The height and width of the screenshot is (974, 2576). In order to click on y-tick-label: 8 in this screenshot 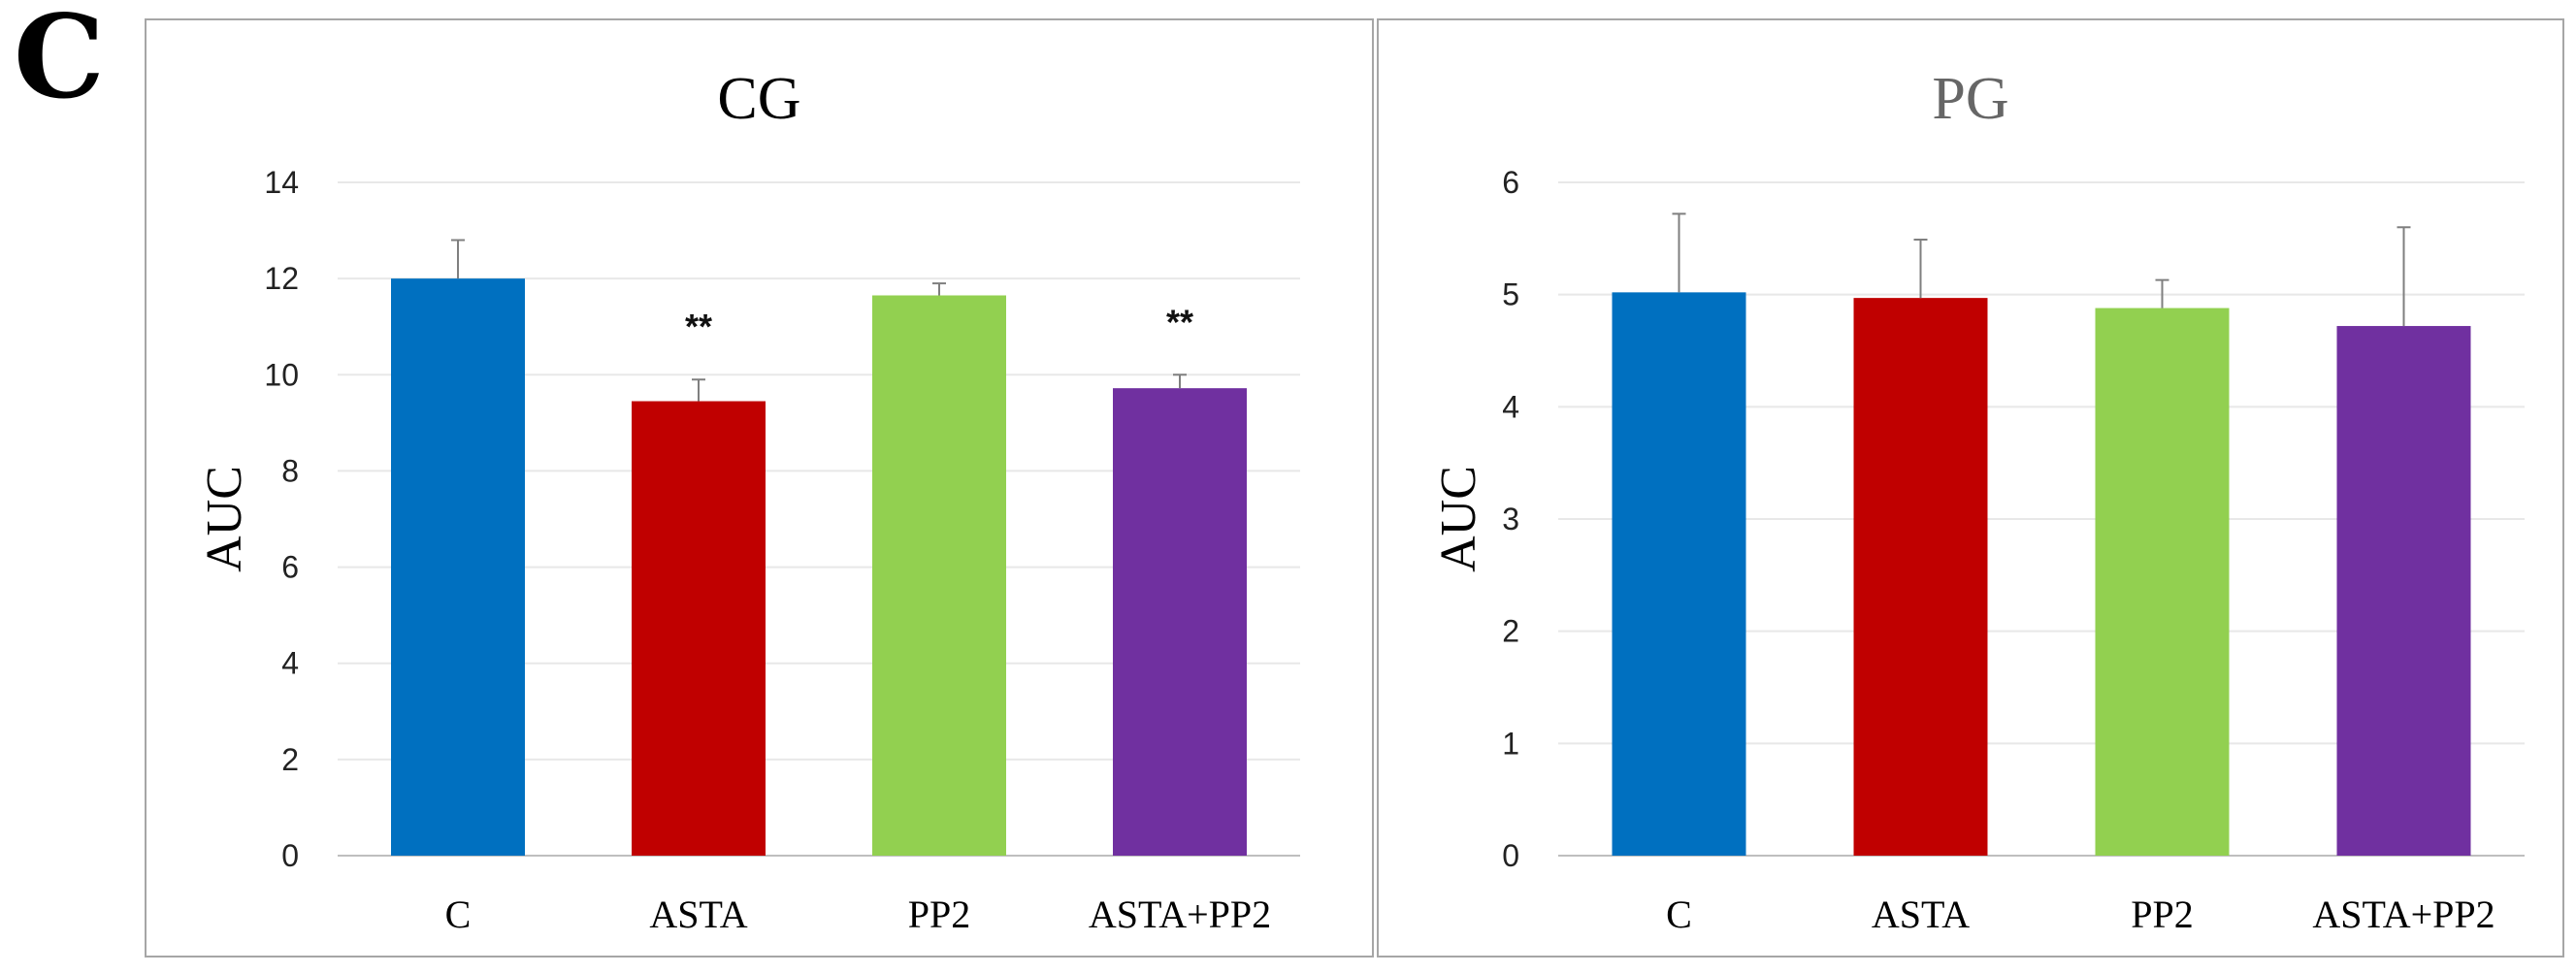, I will do `click(290, 470)`.